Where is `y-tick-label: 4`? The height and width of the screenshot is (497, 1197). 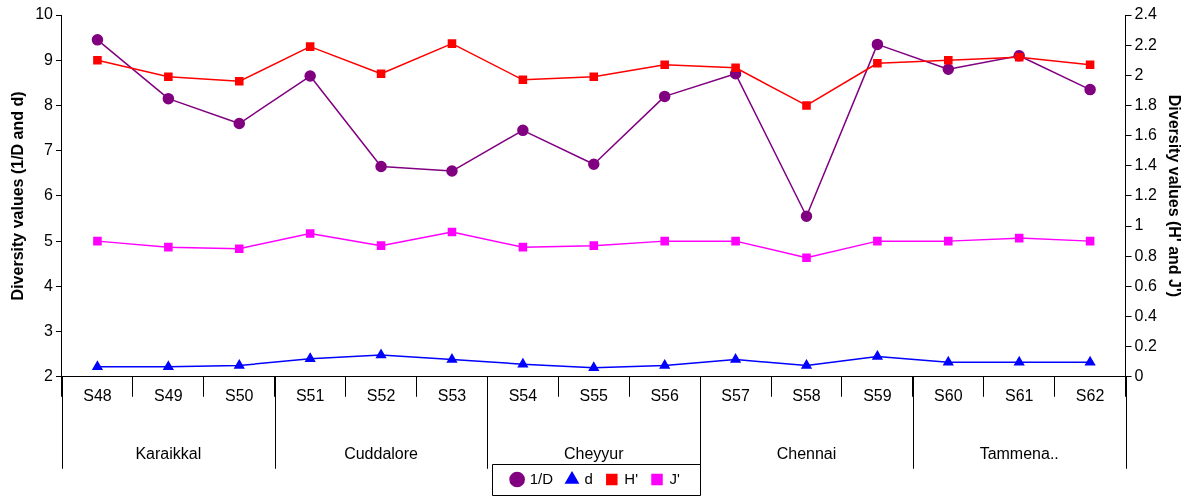 y-tick-label: 4 is located at coordinates (49, 285).